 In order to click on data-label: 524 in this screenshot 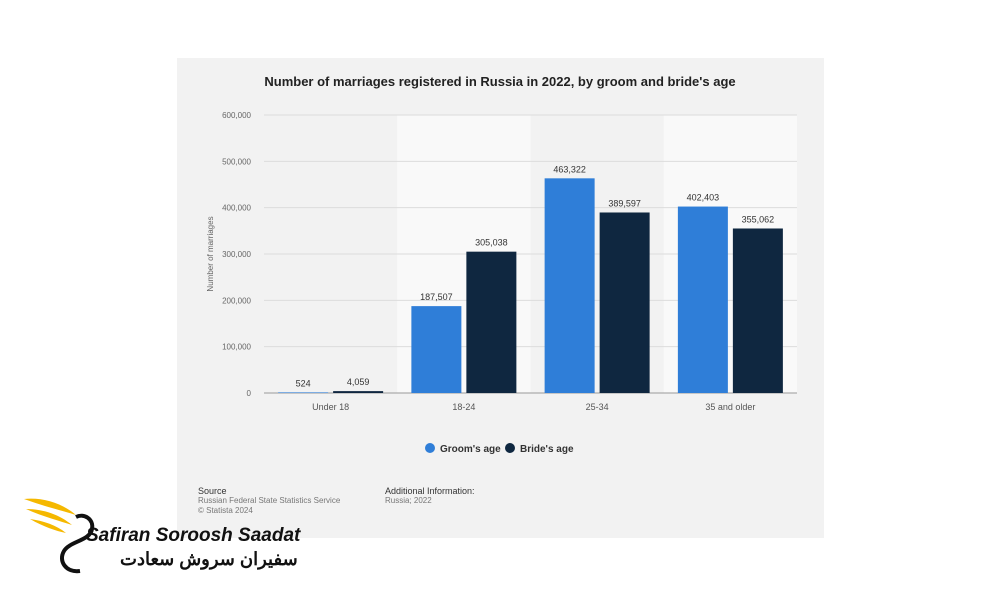, I will do `click(303, 383)`.